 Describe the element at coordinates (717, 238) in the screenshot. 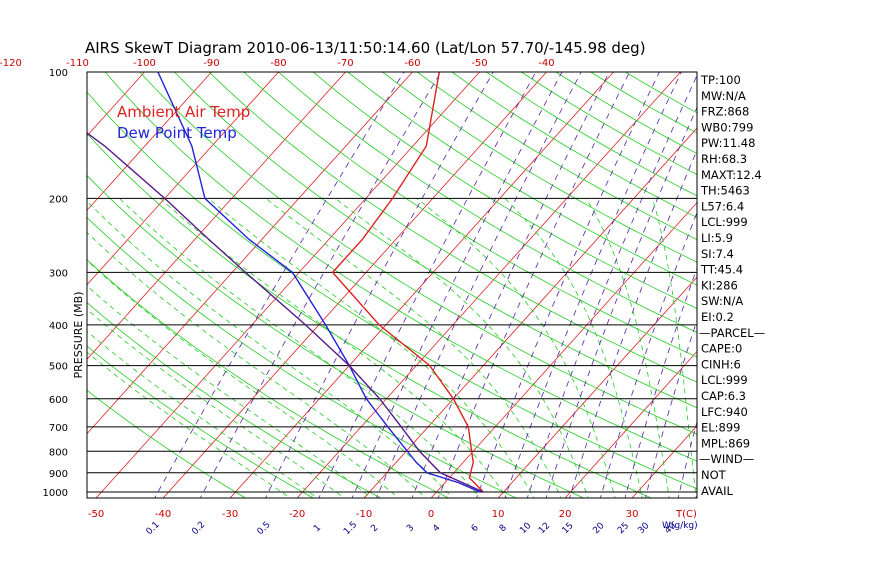

I see `stability-index-item: LI:5.9` at that location.